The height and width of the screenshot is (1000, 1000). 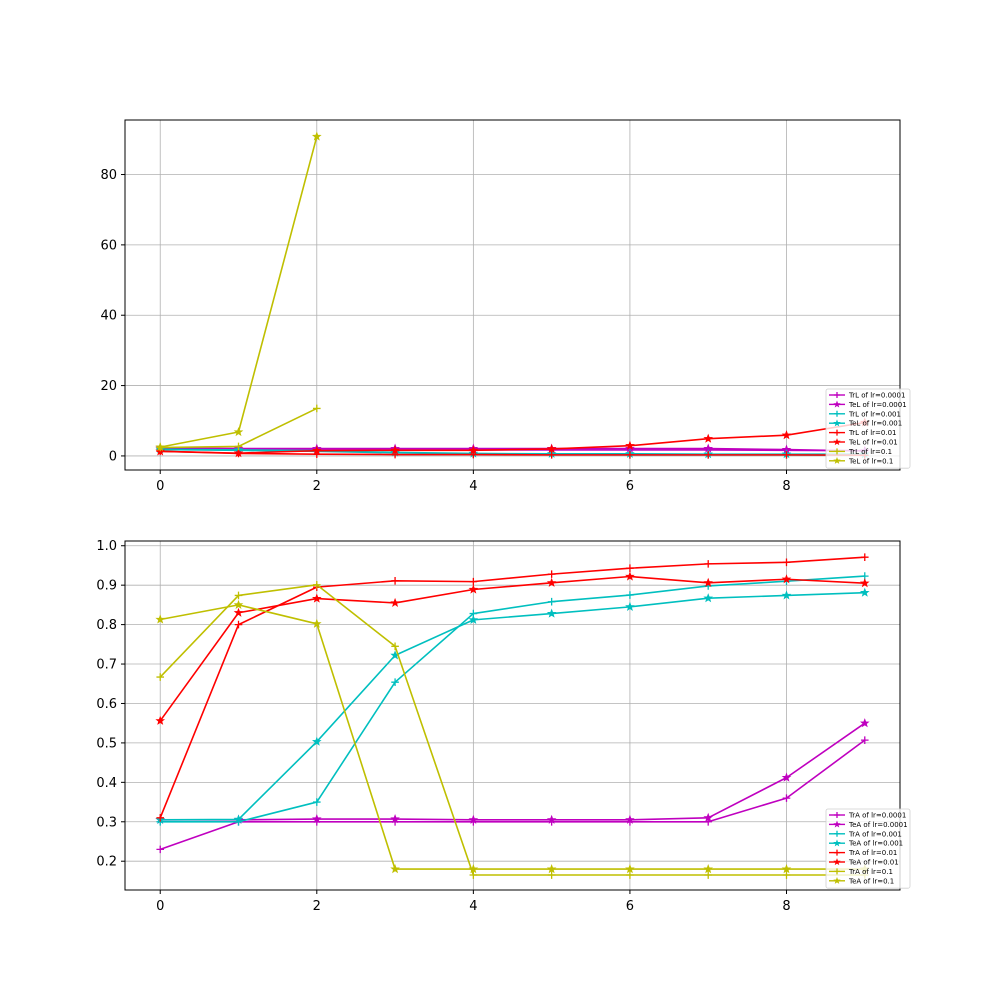 What do you see at coordinates (108, 386) in the screenshot?
I see `y-tick-label: 20` at bounding box center [108, 386].